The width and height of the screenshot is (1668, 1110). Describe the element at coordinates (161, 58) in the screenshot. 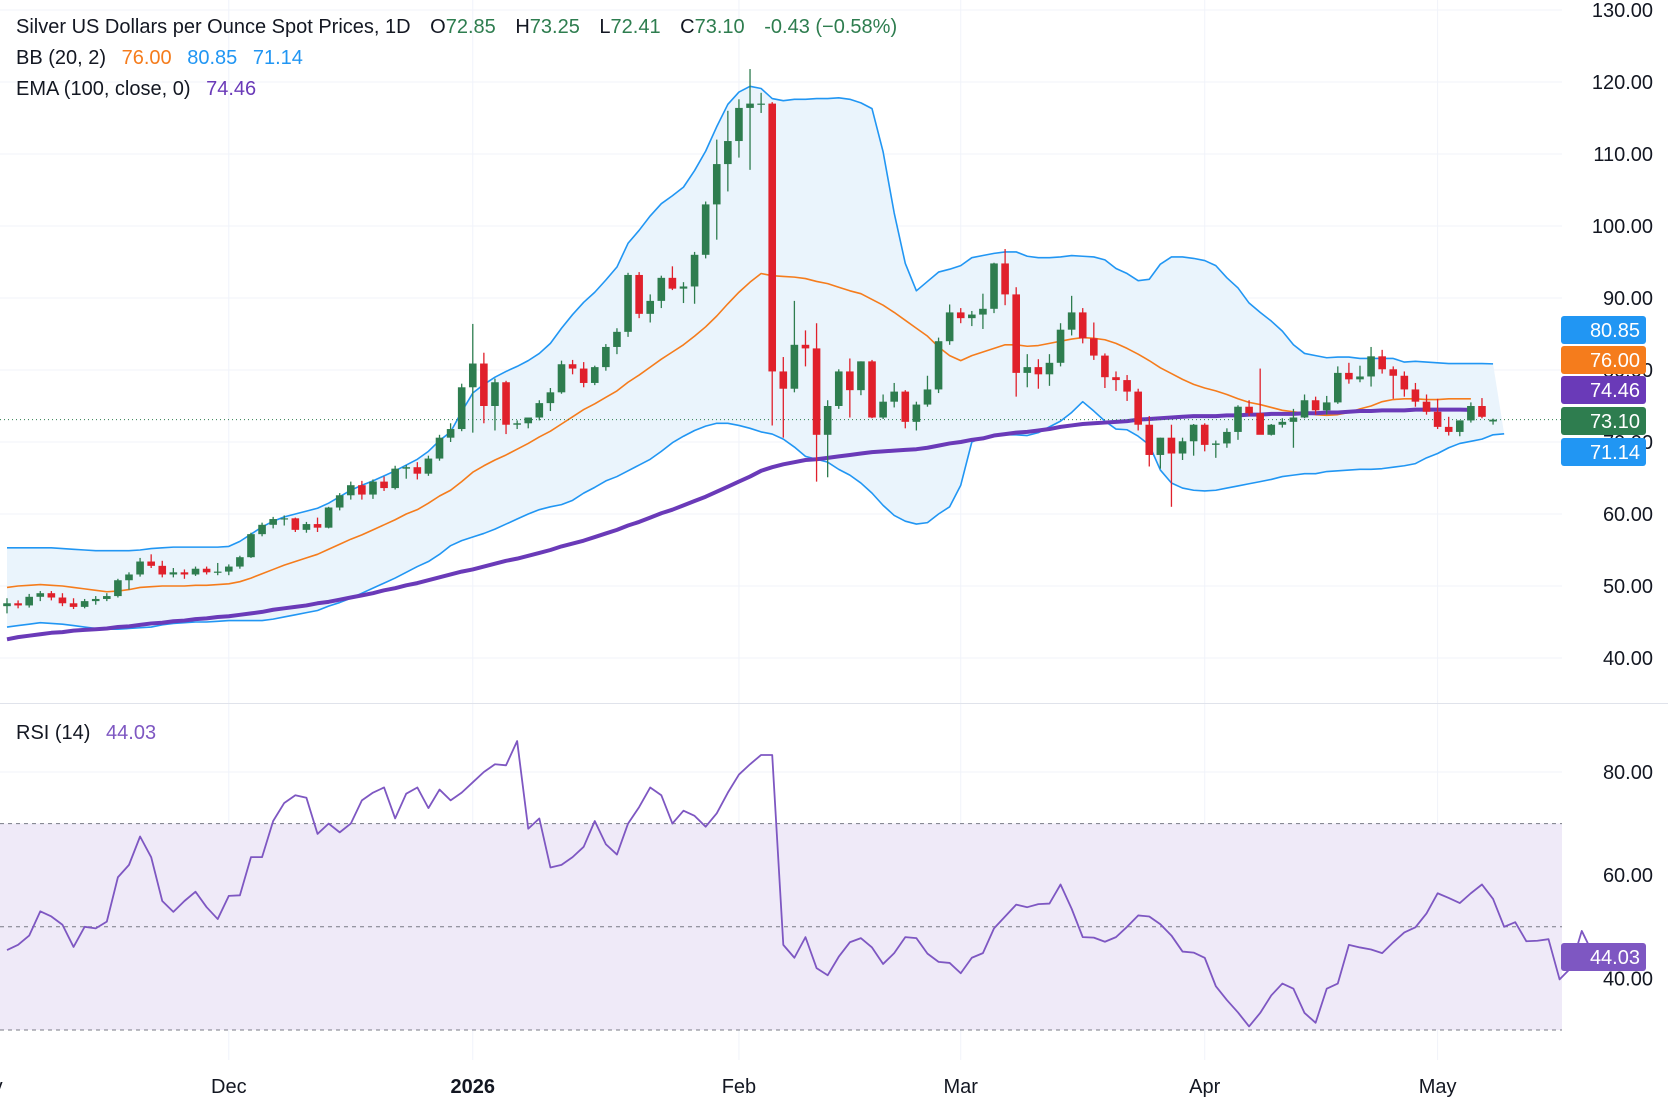

I see `bb-legend-row: BB (20, 2) 76.00 80.85 71.14` at that location.